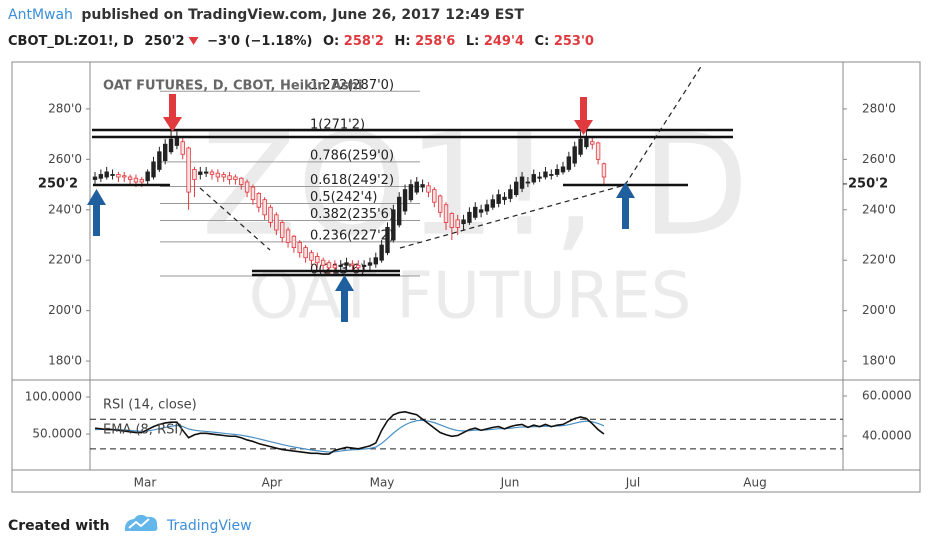 The height and width of the screenshot is (550, 932). What do you see at coordinates (53, 397) in the screenshot?
I see `y-tick-label: 100.0000` at bounding box center [53, 397].